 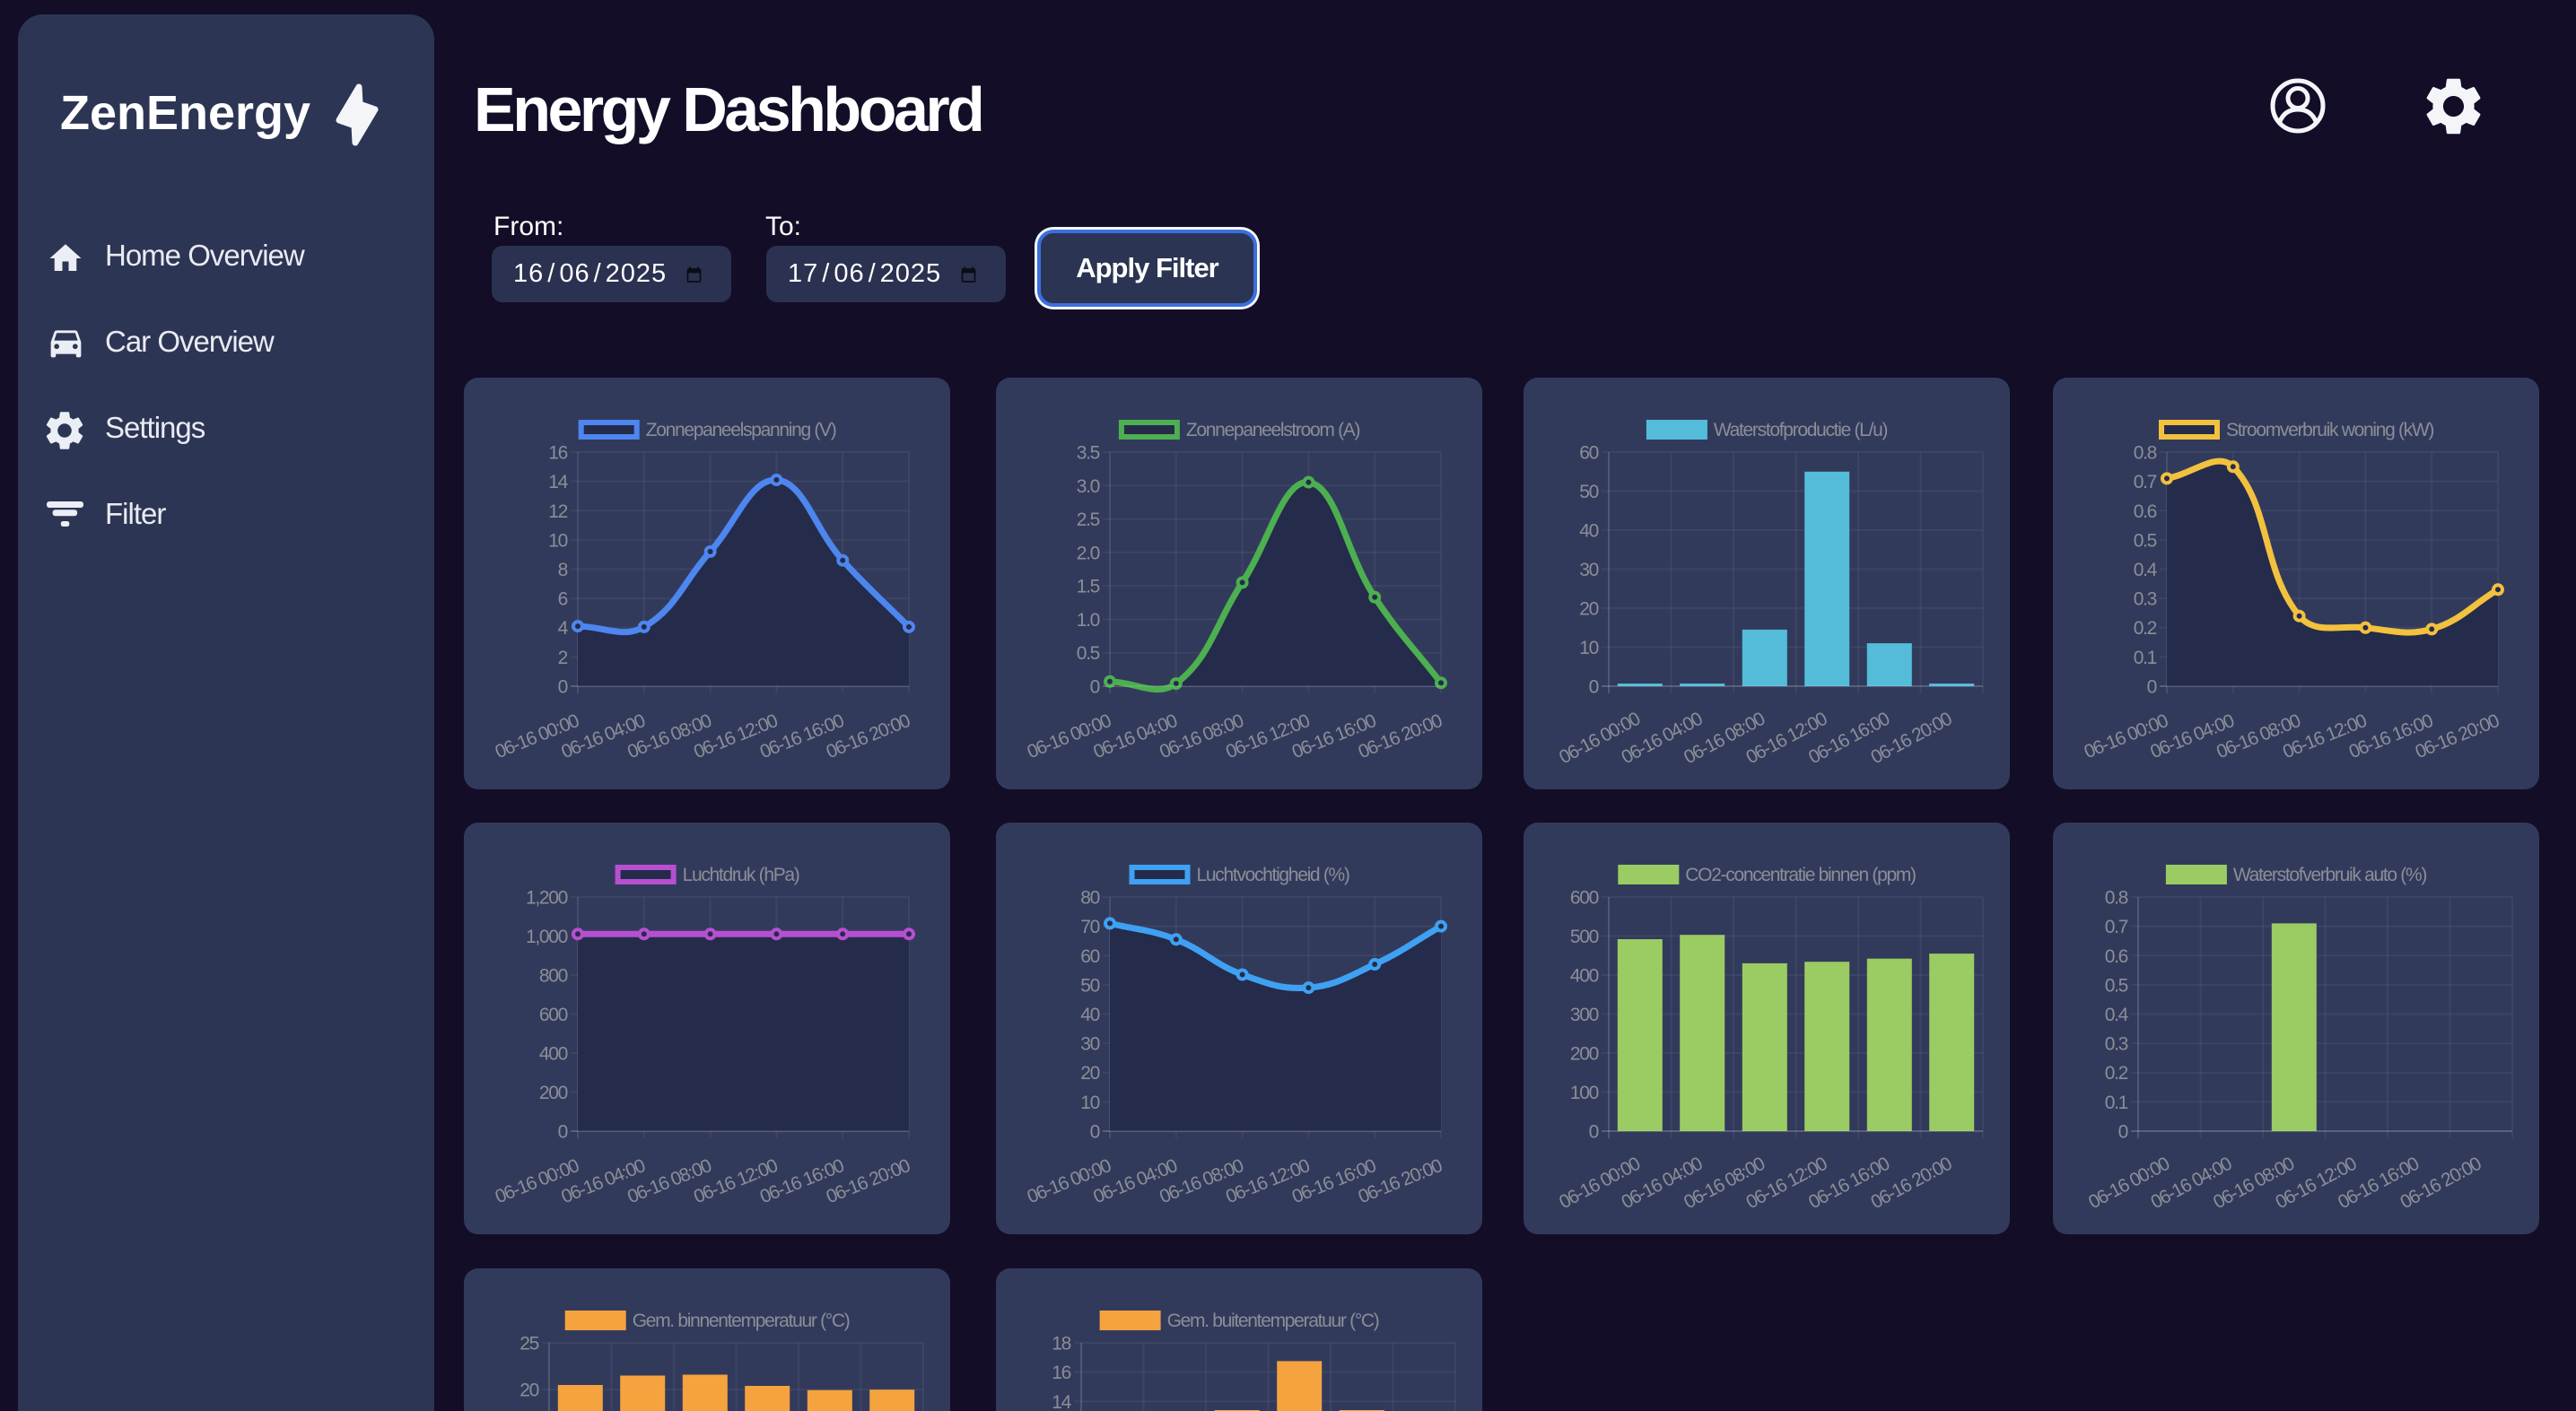 What do you see at coordinates (1061, 1344) in the screenshot?
I see `svg-text: 18` at bounding box center [1061, 1344].